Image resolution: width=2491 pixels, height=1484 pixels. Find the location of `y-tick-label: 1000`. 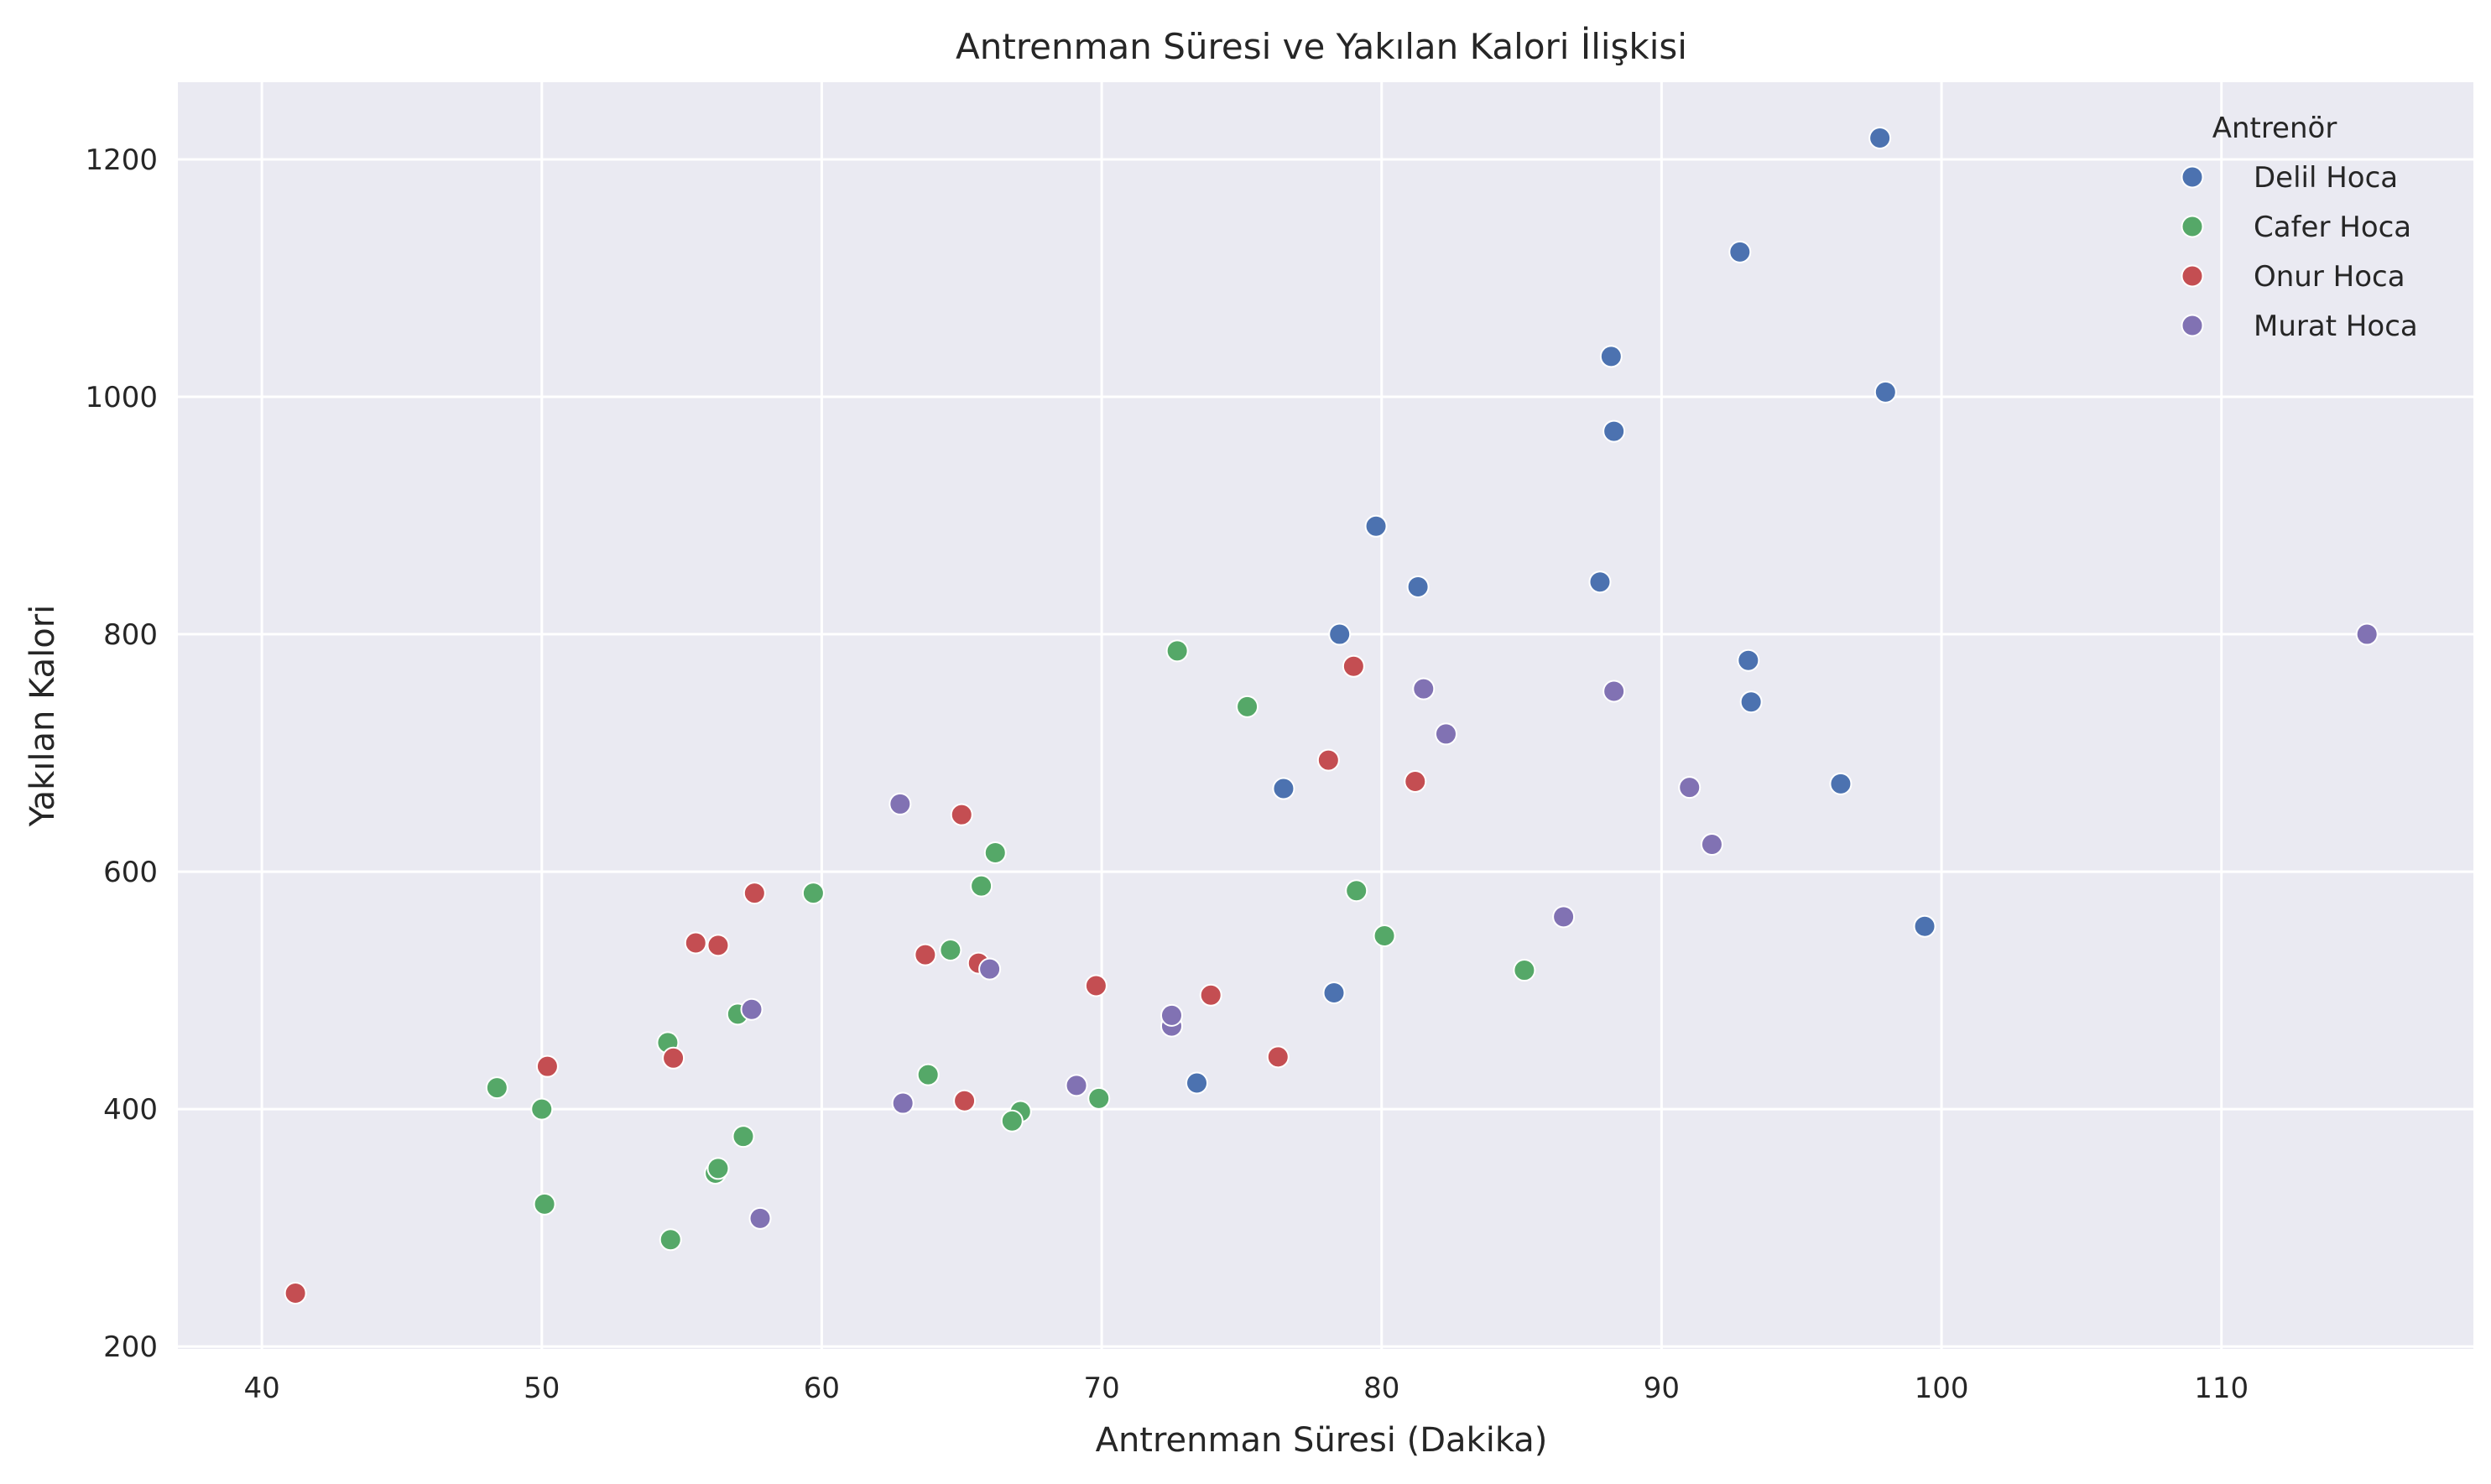

y-tick-label: 1000 is located at coordinates (121, 397).